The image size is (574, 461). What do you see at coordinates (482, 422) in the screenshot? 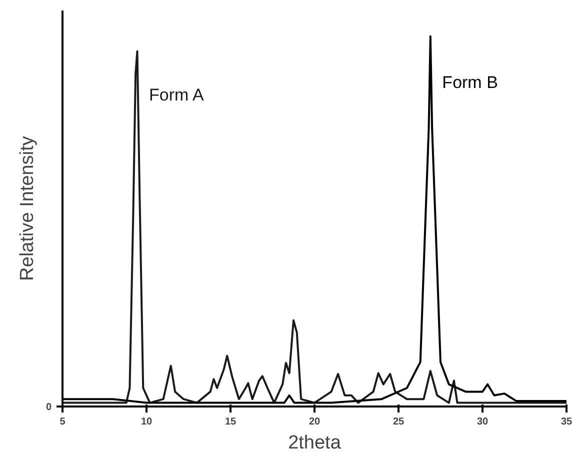
I see `x-tick-label: 30` at bounding box center [482, 422].